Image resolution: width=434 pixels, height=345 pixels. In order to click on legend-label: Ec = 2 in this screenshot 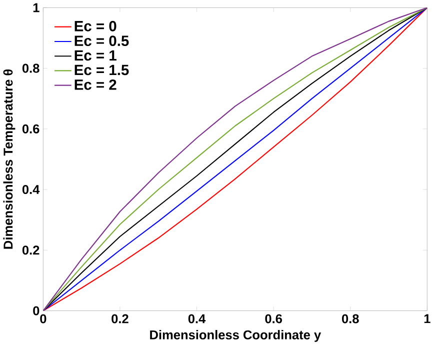, I will do `click(95, 84)`.